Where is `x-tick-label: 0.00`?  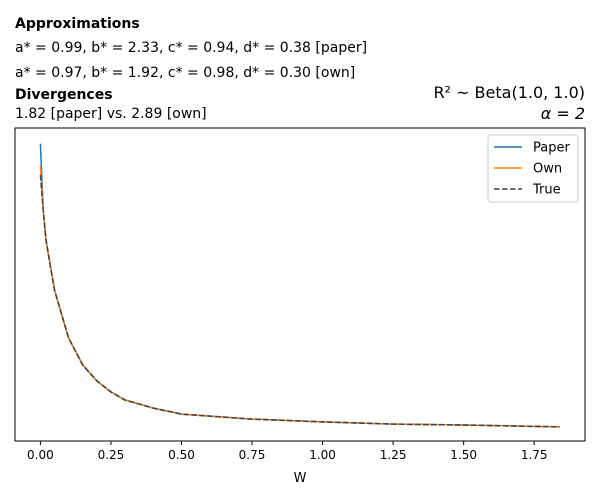 x-tick-label: 0.00 is located at coordinates (40, 455).